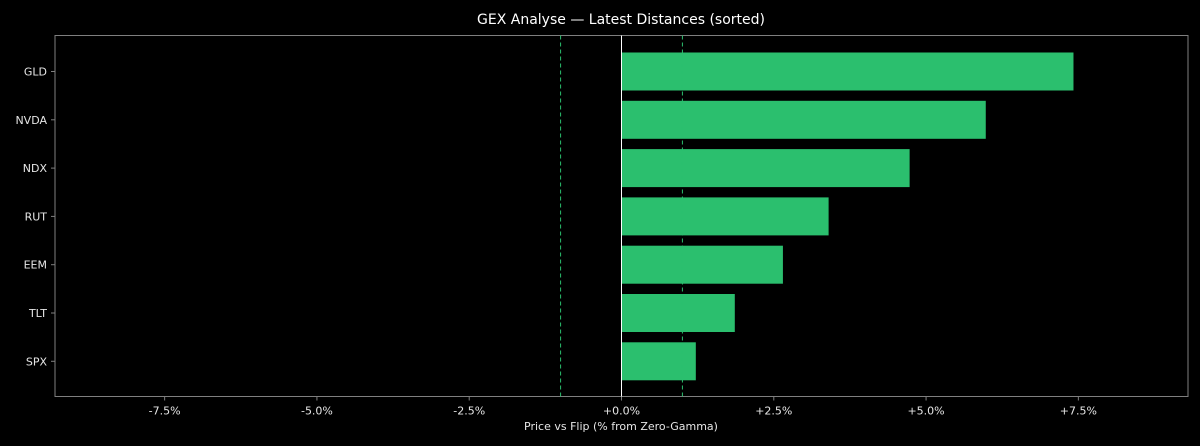 This screenshot has height=446, width=1200. What do you see at coordinates (37, 361) in the screenshot?
I see `y-tick-label-spx: SPX` at bounding box center [37, 361].